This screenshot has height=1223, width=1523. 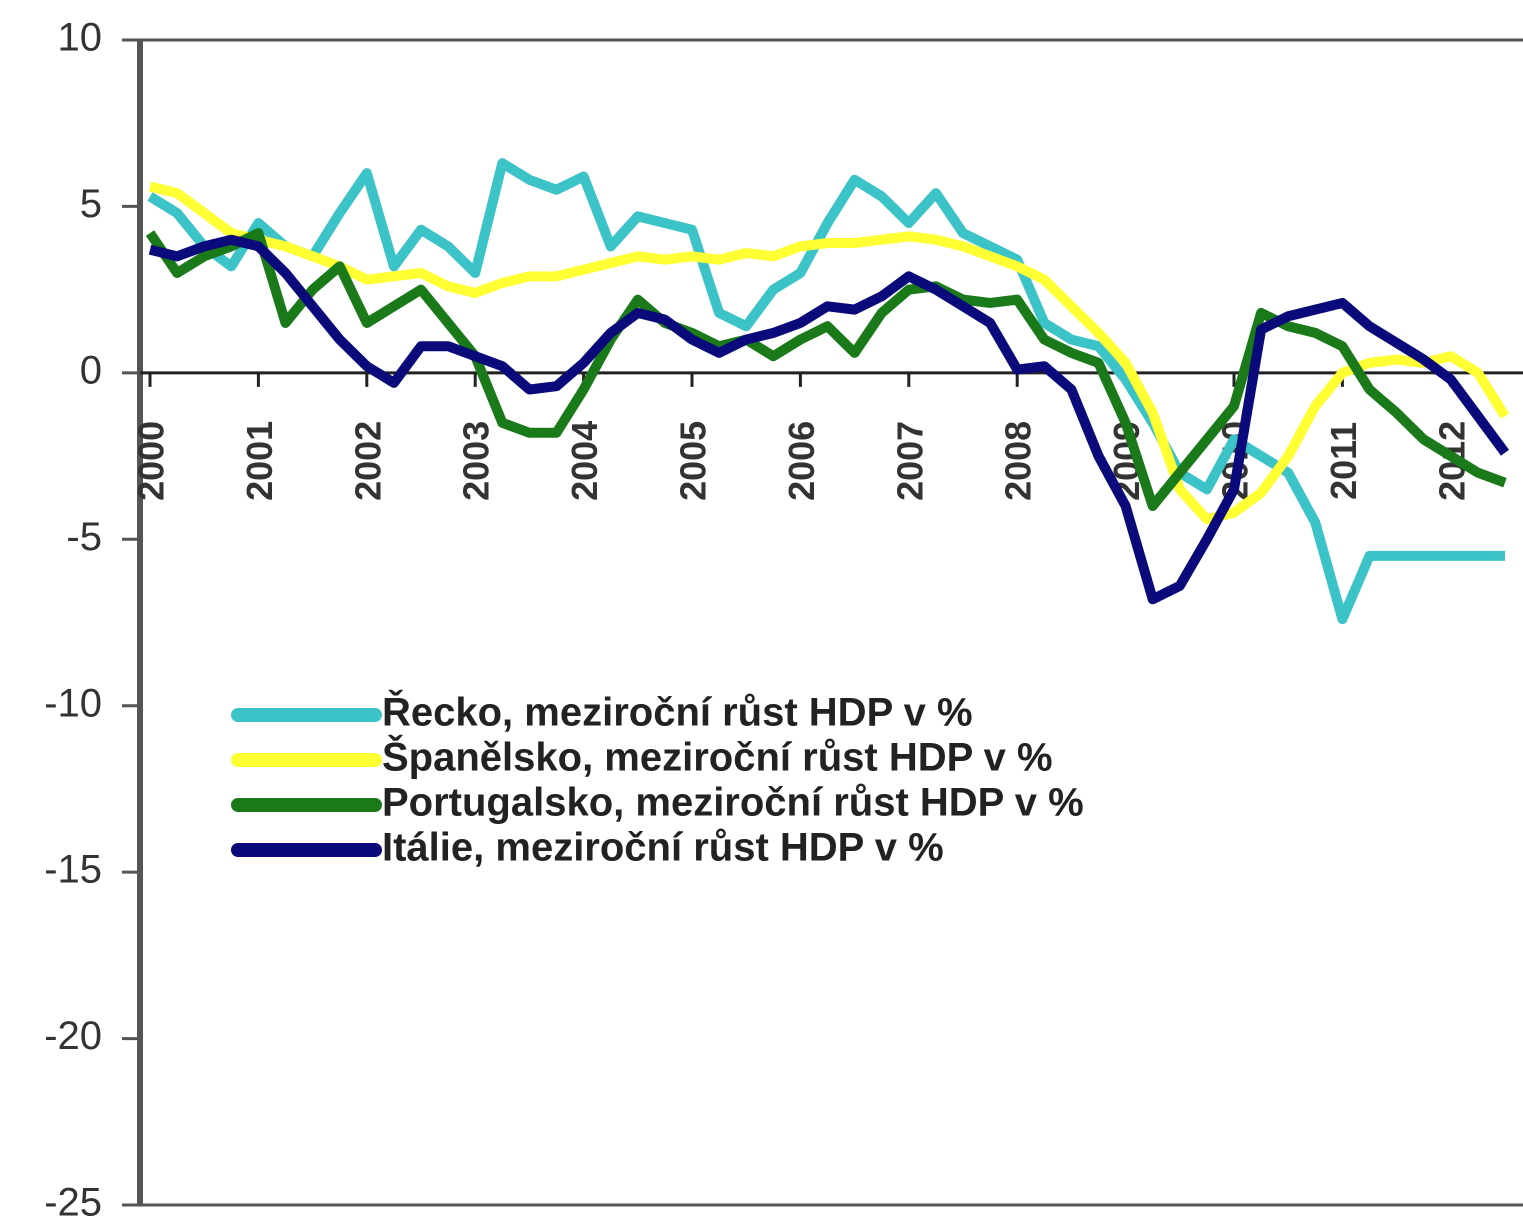 What do you see at coordinates (73, 870) in the screenshot?
I see `y-tick-label: -15` at bounding box center [73, 870].